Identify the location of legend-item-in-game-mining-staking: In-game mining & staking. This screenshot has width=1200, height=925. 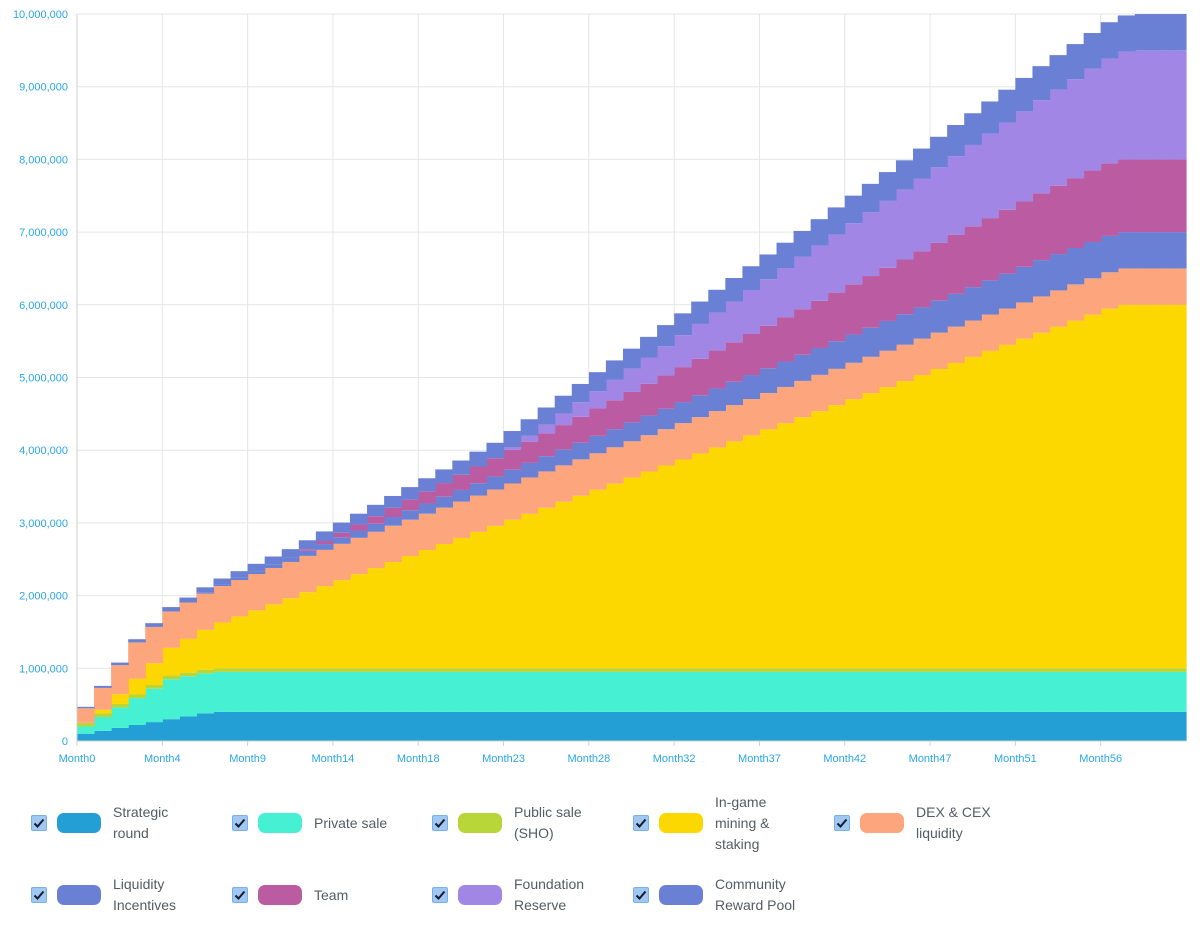
(720, 823).